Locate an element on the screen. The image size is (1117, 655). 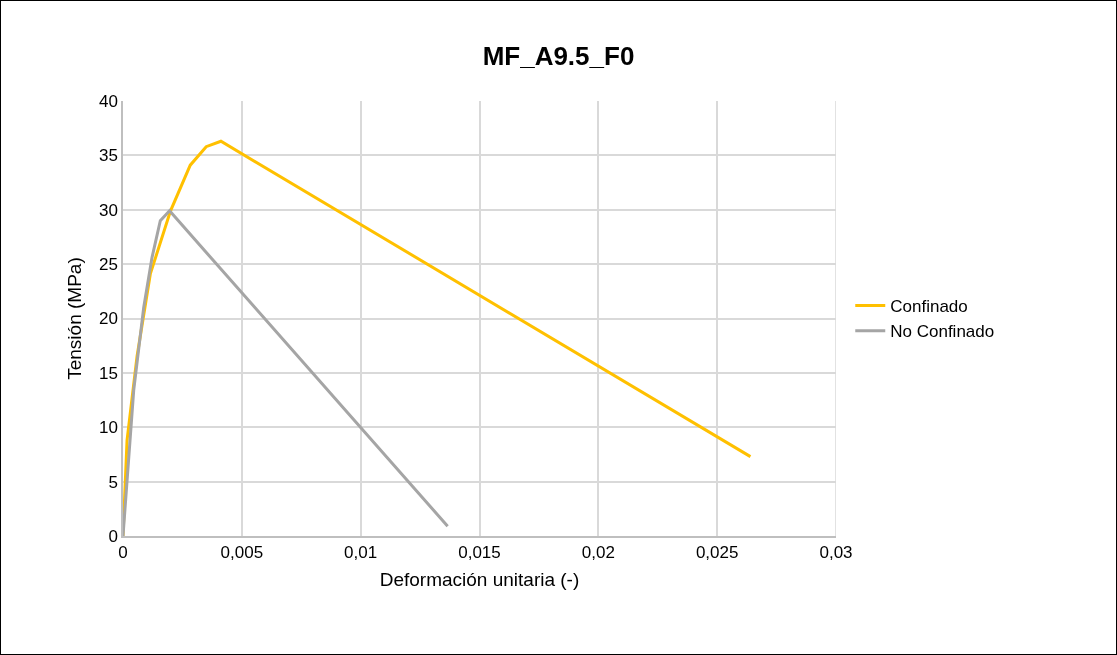
y-tick-label: 25 is located at coordinates (108, 265).